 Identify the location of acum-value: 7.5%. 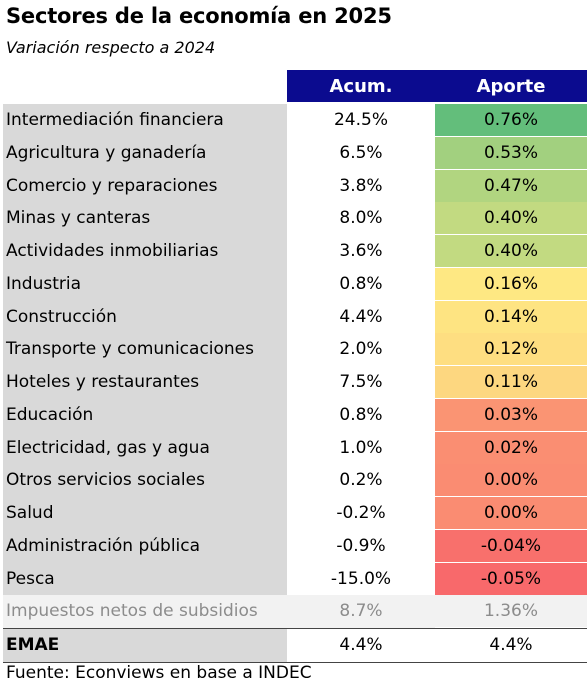
(361, 382).